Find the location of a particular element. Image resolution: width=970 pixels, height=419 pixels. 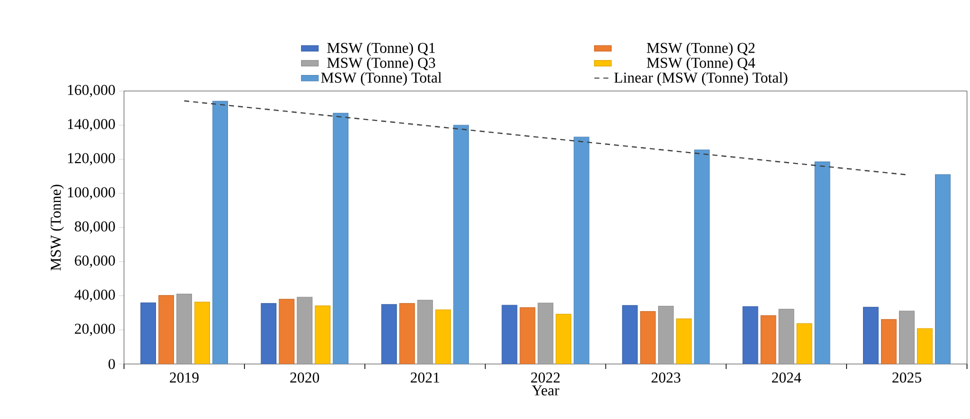

legend-label: MSW (Tonne) Q2 is located at coordinates (700, 49).